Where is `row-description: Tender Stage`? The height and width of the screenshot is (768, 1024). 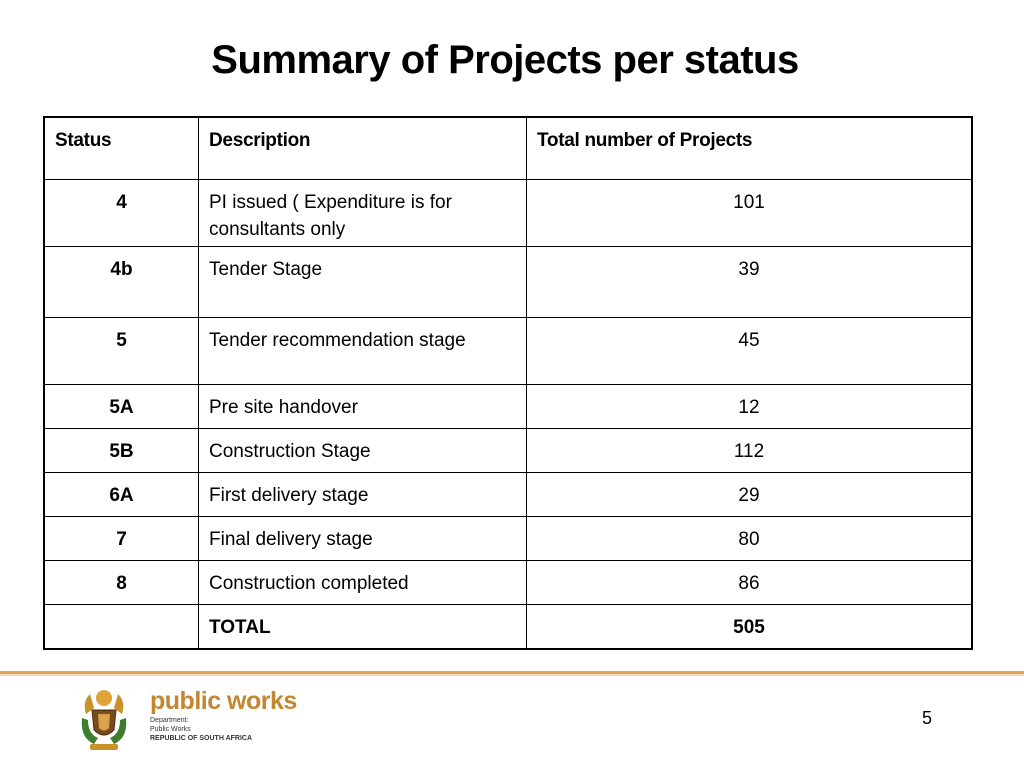
row-description: Tender Stage is located at coordinates (362, 282).